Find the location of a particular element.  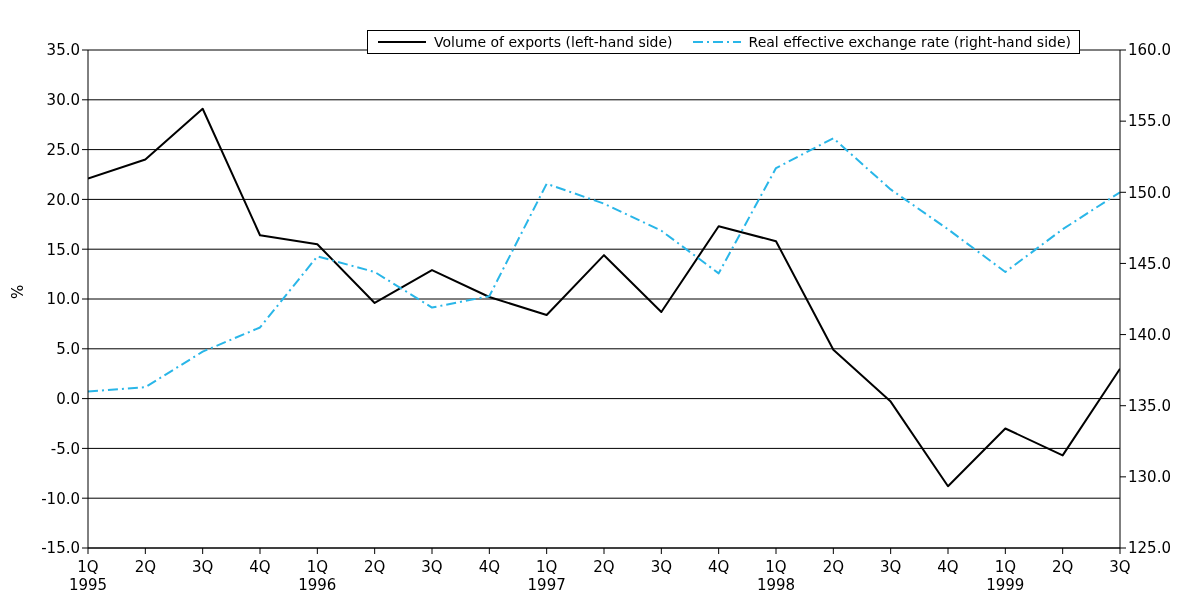

y-tick-label: 10.0 is located at coordinates (63, 299).